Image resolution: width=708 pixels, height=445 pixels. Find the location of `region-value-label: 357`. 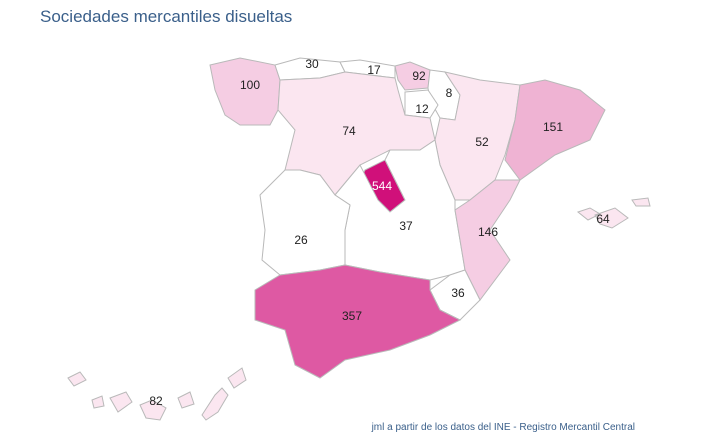

region-value-label: 357 is located at coordinates (352, 316).